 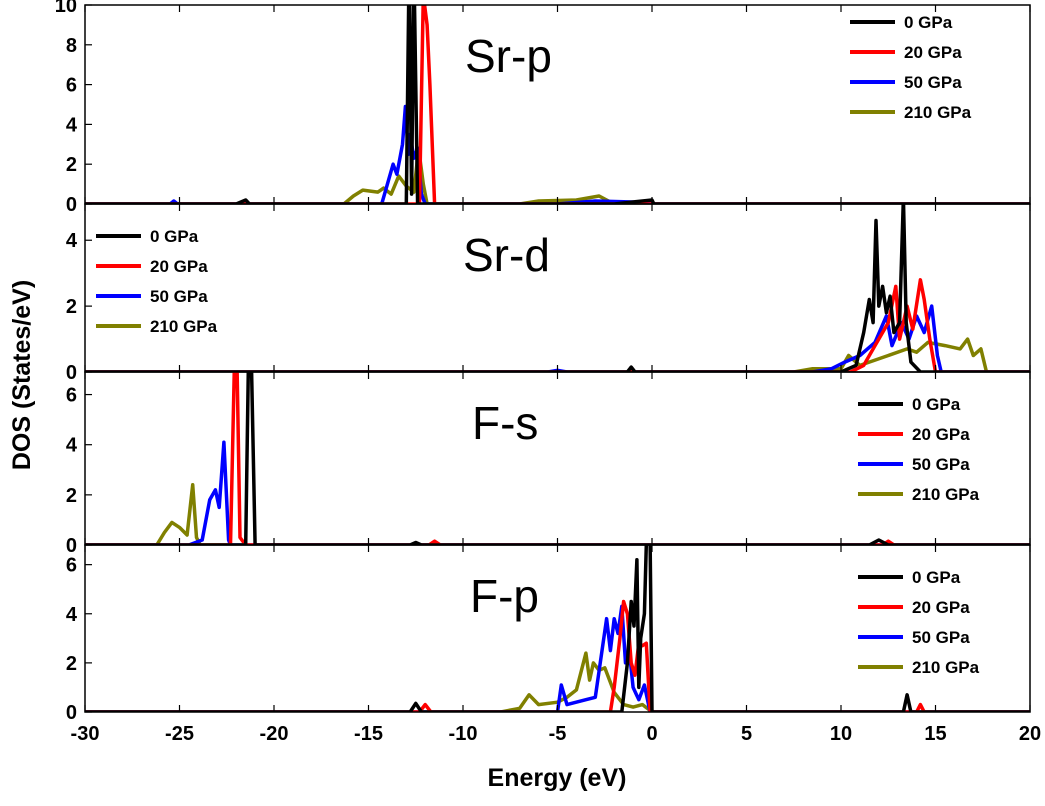 What do you see at coordinates (508, 56) in the screenshot?
I see `panel-label: Sr-p` at bounding box center [508, 56].